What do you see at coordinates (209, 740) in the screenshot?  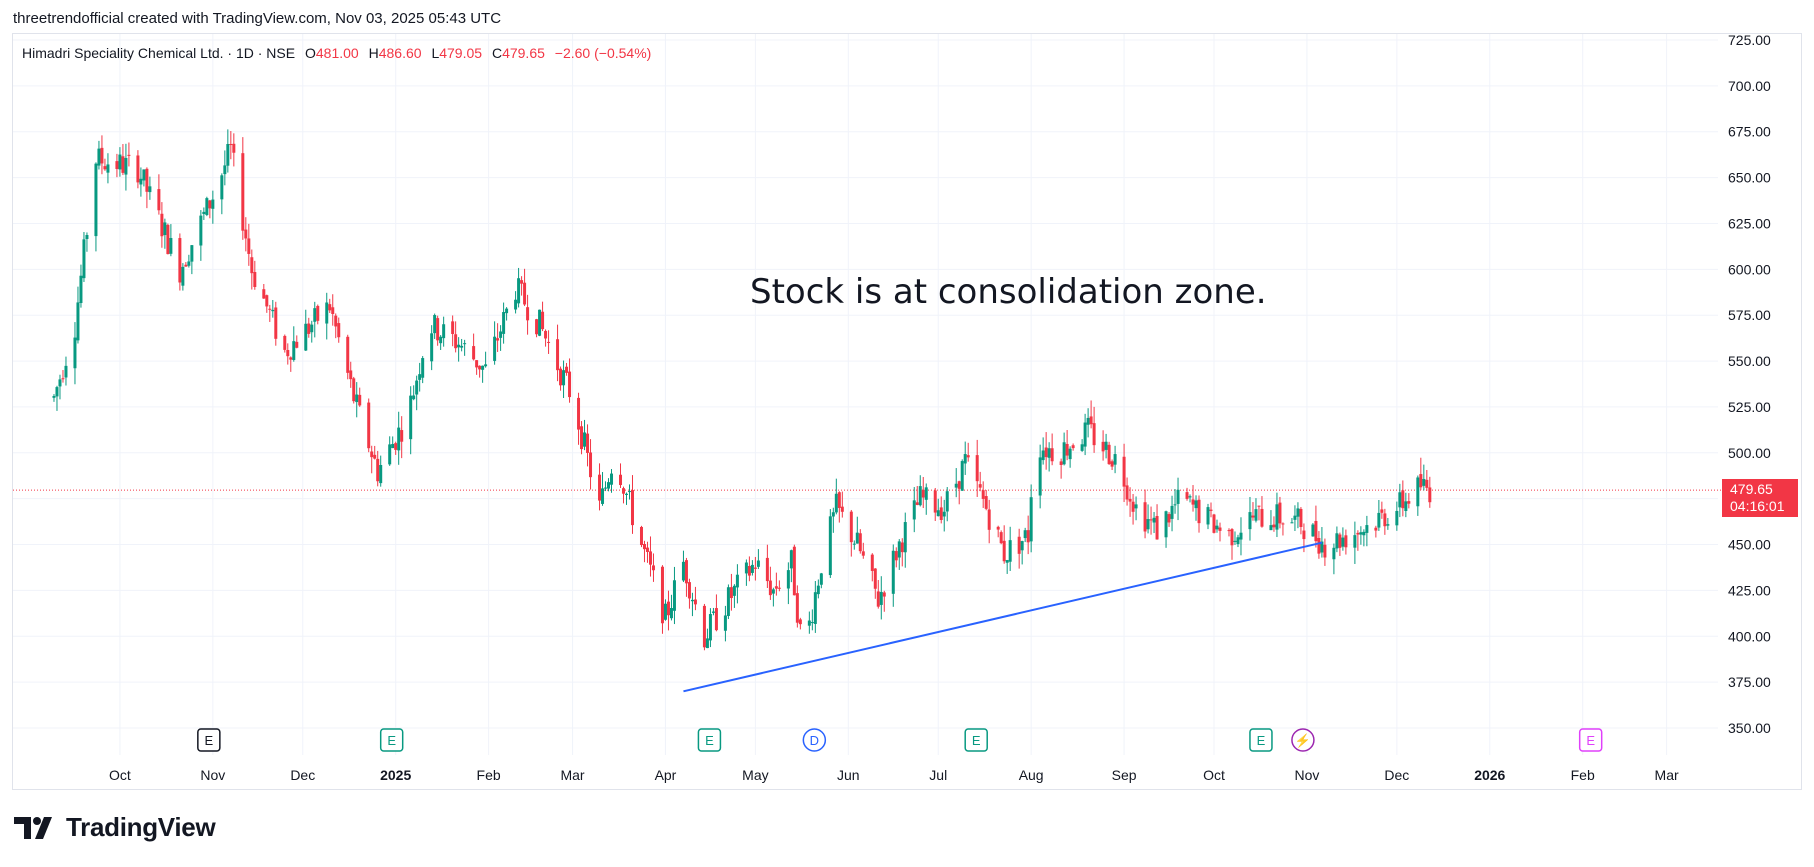 I see `event-marker-earnings-past: E` at bounding box center [209, 740].